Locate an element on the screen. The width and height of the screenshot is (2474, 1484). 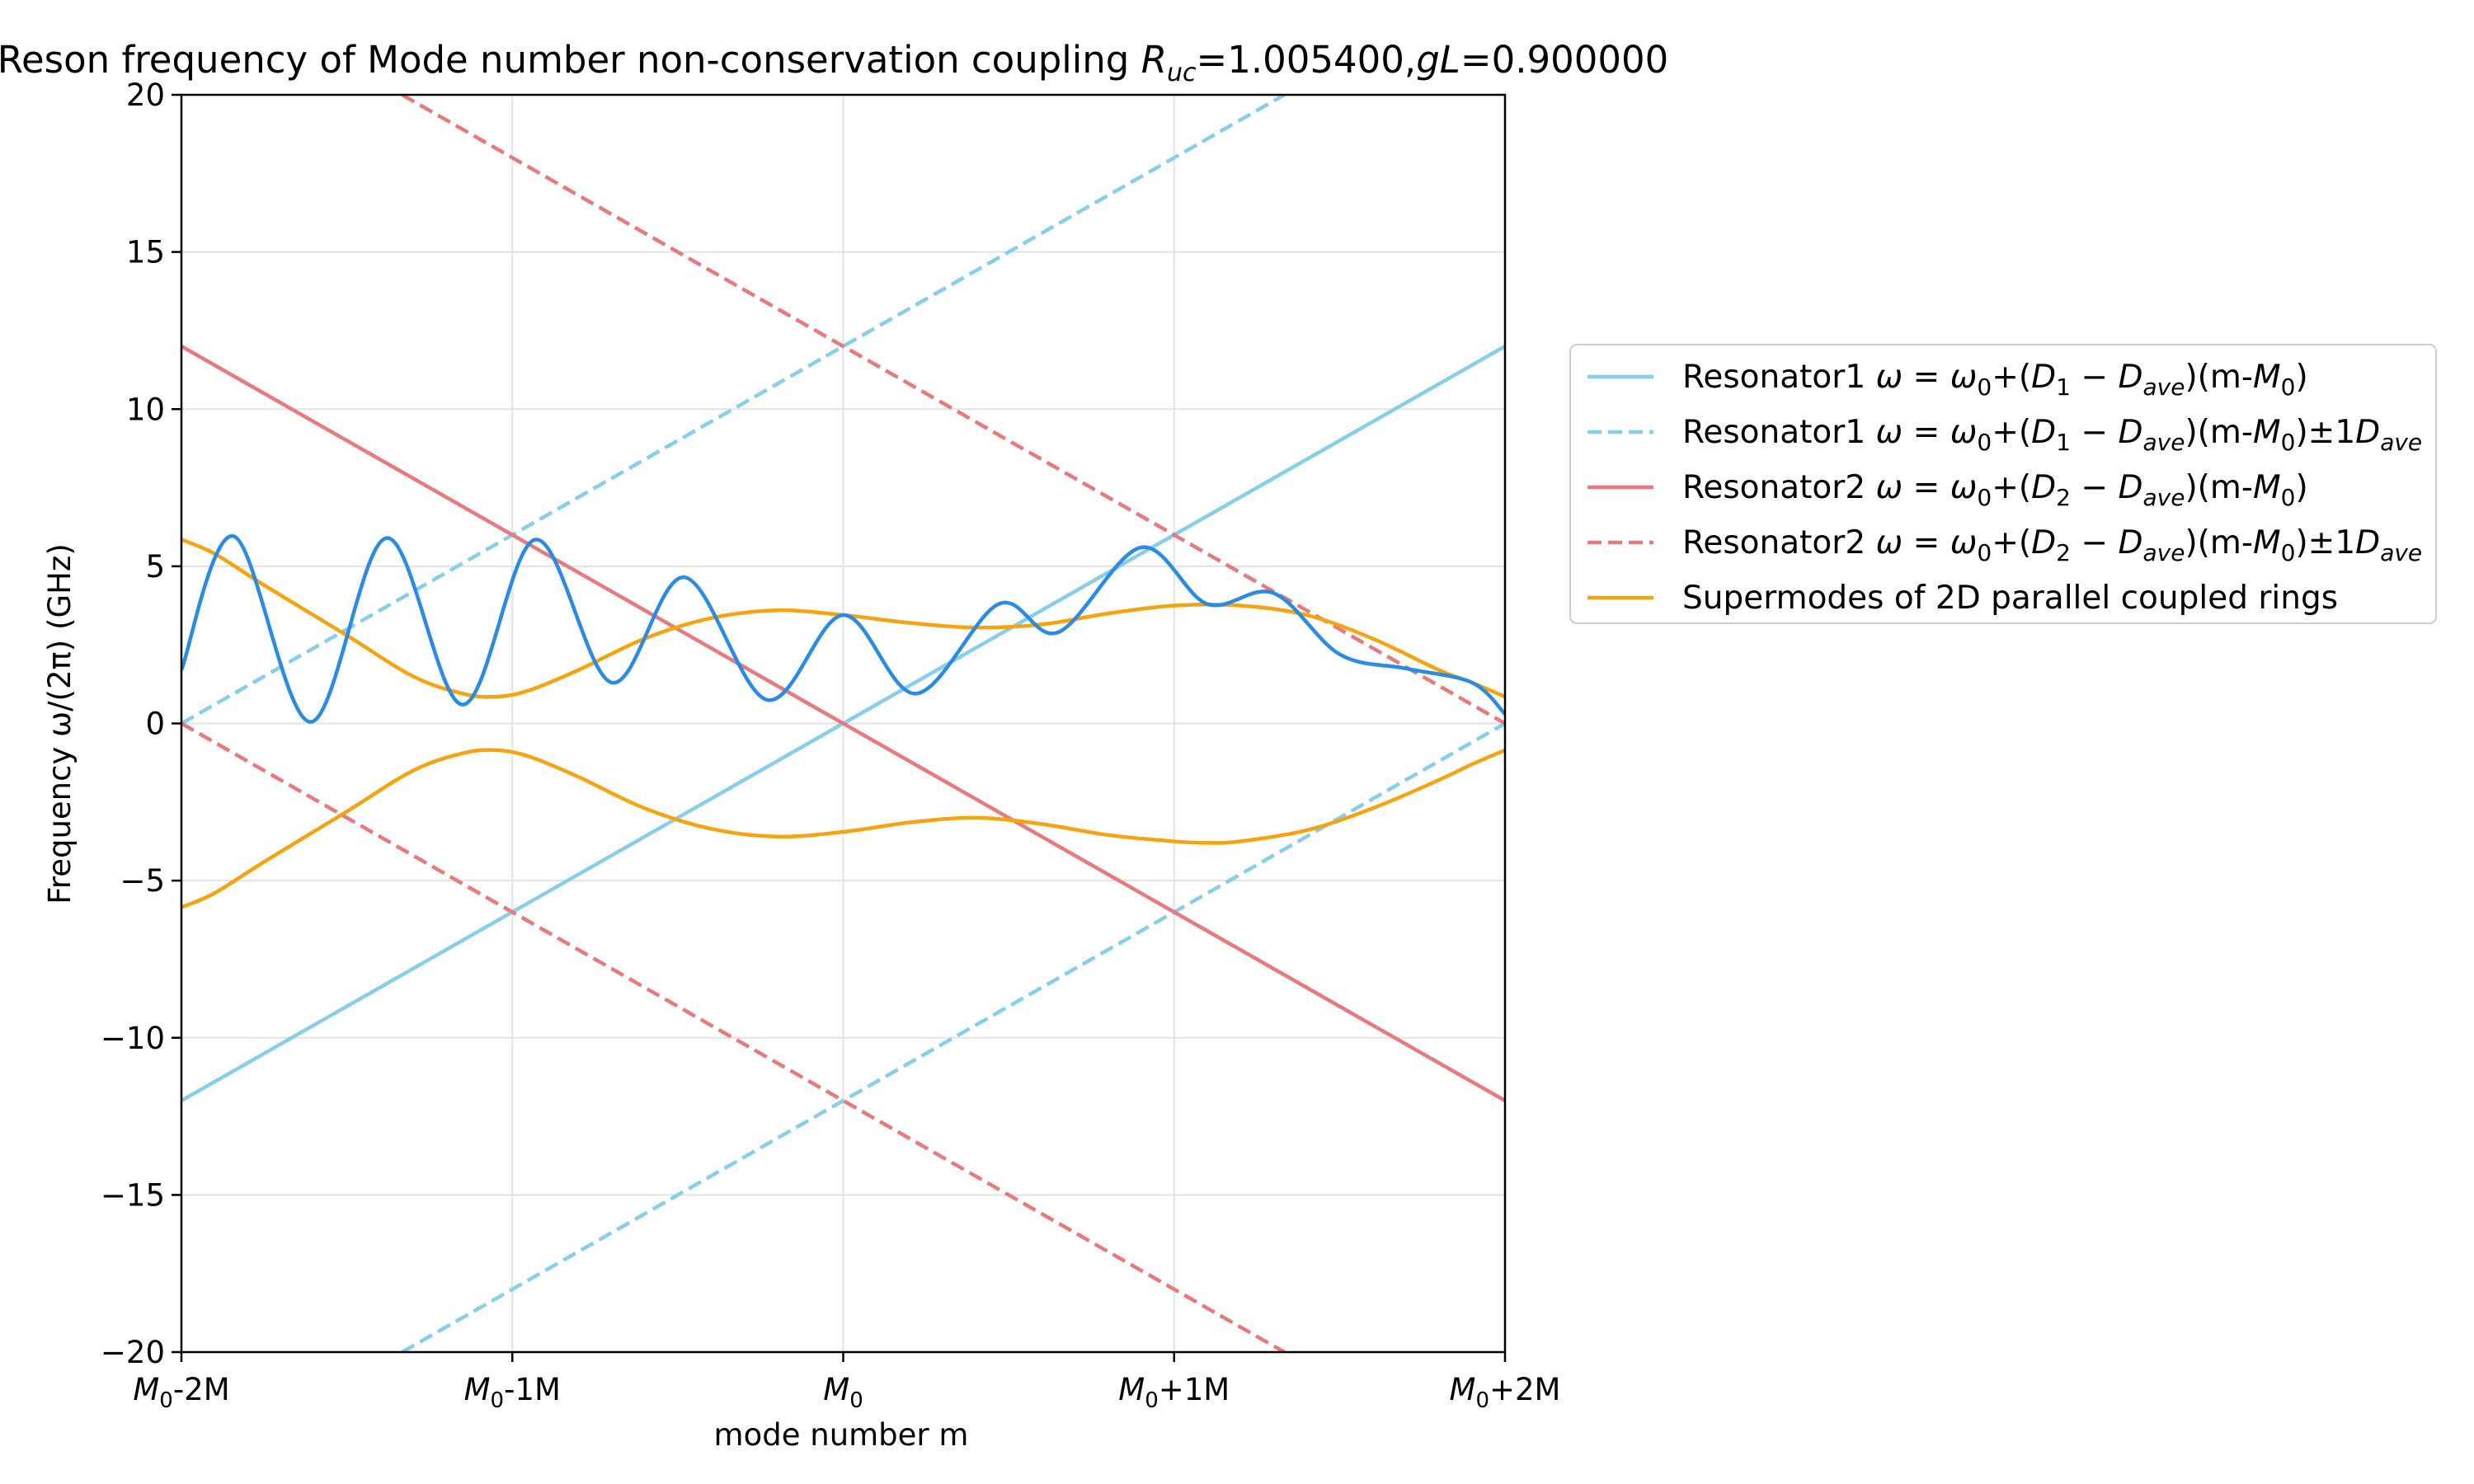
legend-entry-supermodes: Supermodes of 2D parallel coupled rings is located at coordinates (1962, 598).